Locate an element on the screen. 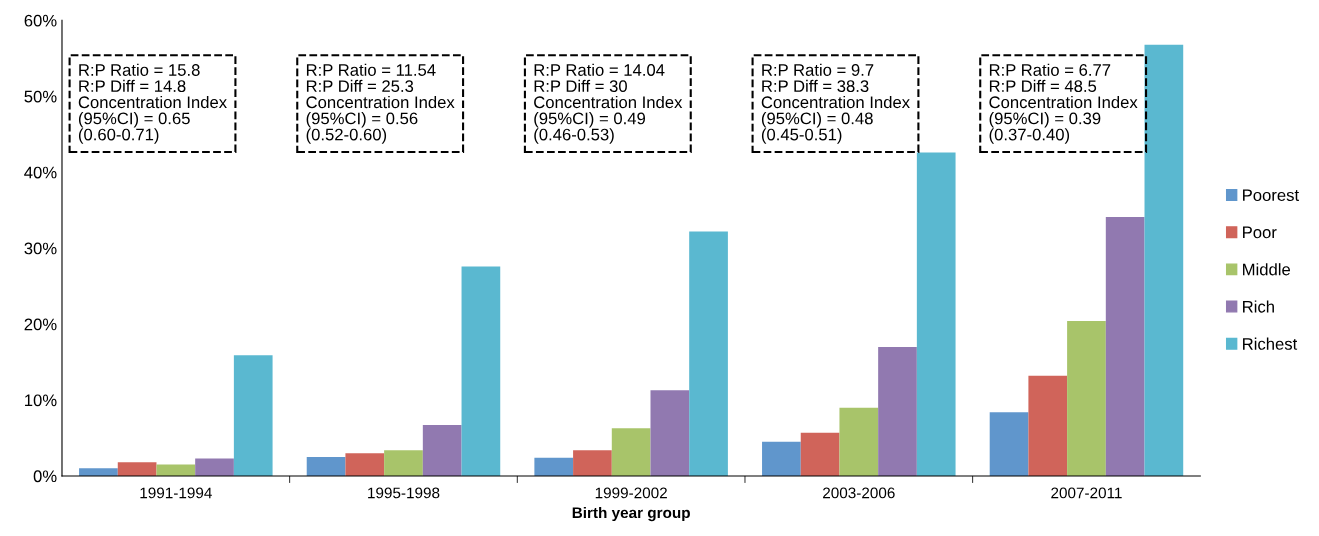 The image size is (1319, 536). y-tick-label: 40% is located at coordinates (40, 172).